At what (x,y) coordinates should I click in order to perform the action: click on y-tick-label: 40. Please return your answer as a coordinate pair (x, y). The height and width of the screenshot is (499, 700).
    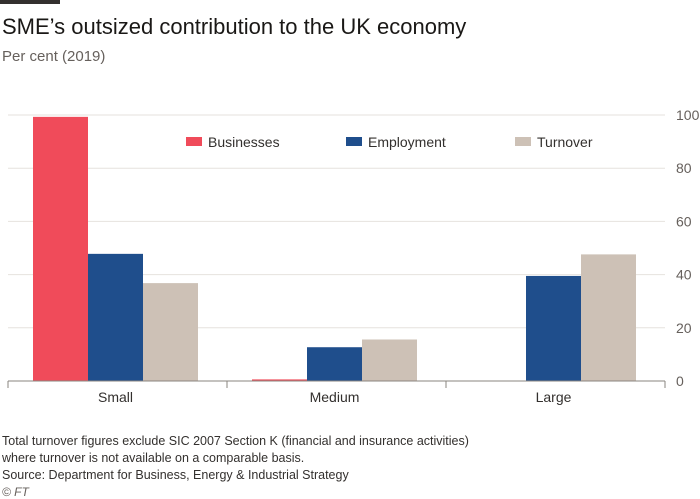
    Looking at the image, I should click on (684, 275).